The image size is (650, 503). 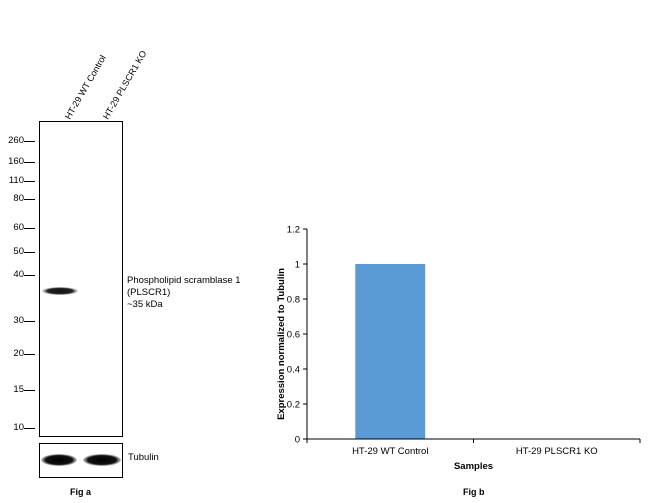 What do you see at coordinates (474, 492) in the screenshot?
I see `fig-b-label: Fig b` at bounding box center [474, 492].